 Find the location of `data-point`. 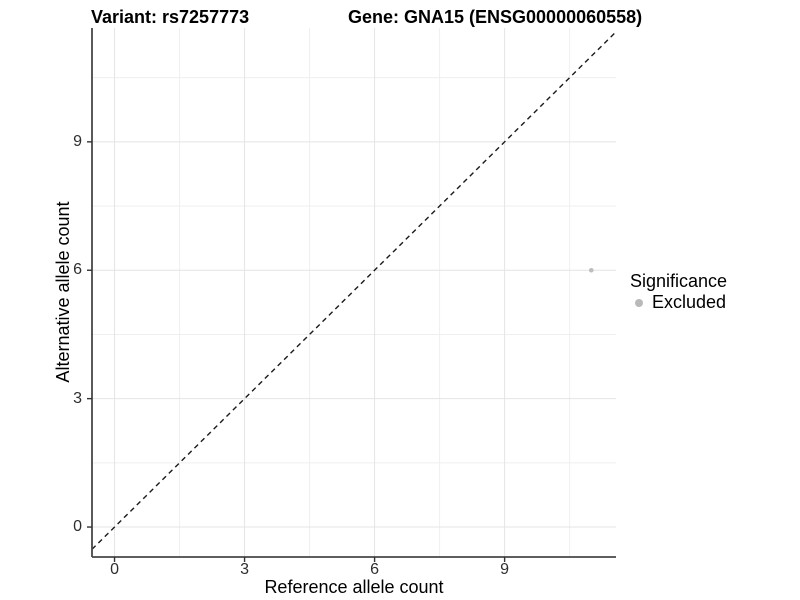

data-point is located at coordinates (591, 270).